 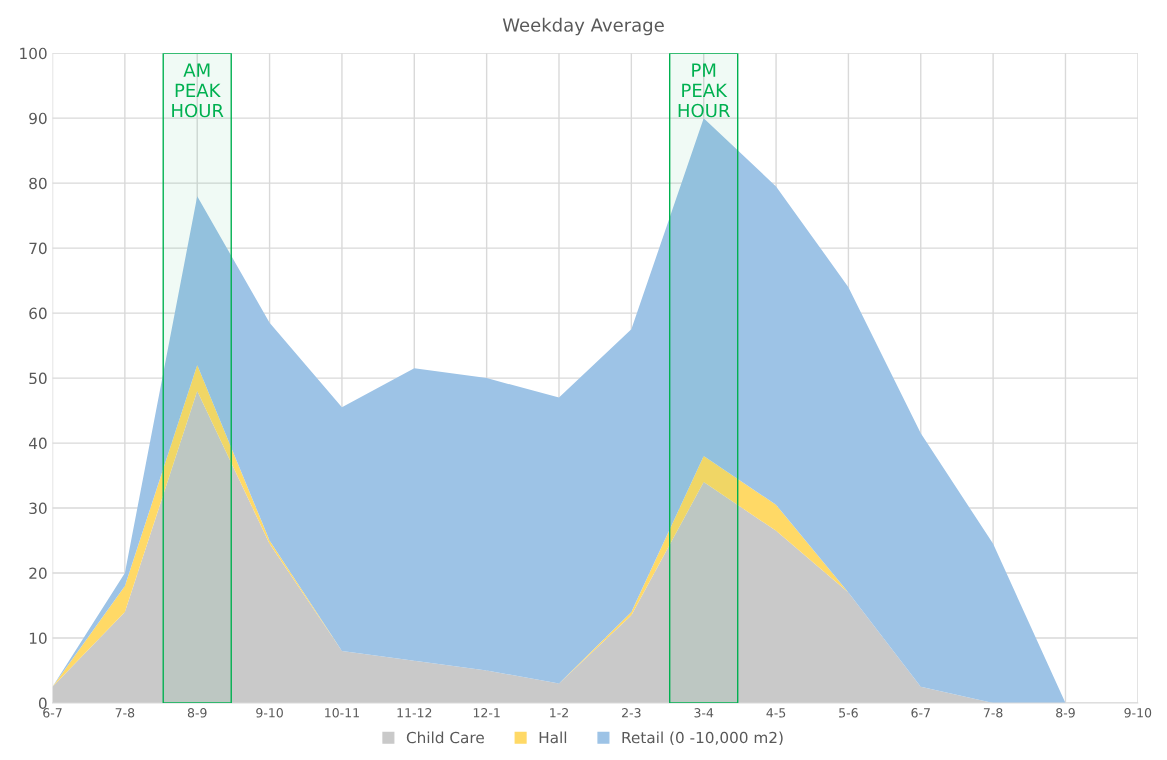 I want to click on y-tick-label: 70, so click(x=38, y=248).